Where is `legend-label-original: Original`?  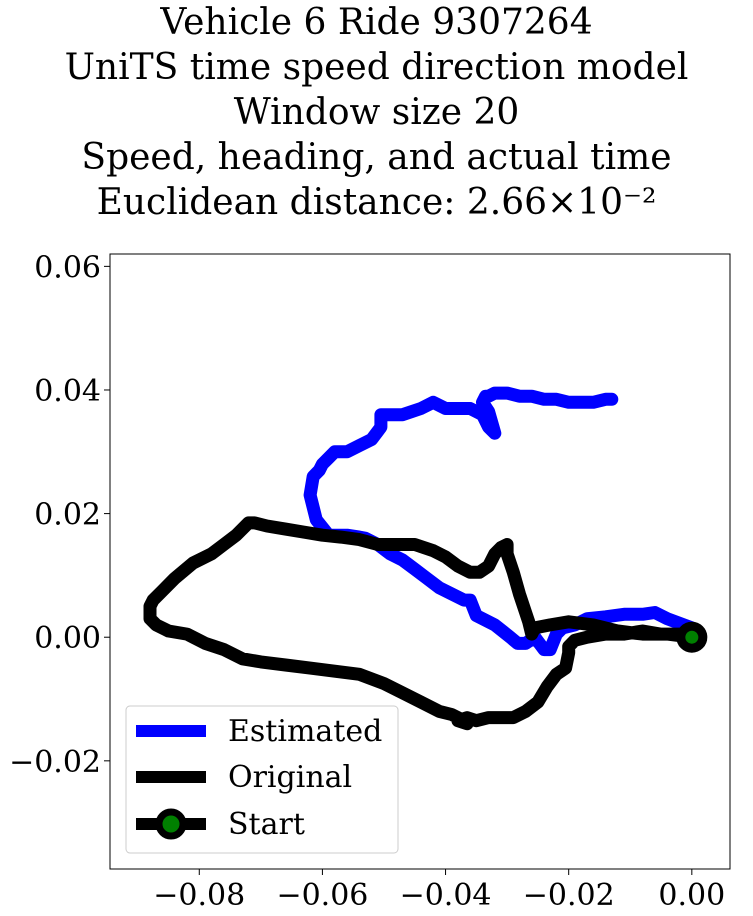
legend-label-original: Original is located at coordinates (290, 777).